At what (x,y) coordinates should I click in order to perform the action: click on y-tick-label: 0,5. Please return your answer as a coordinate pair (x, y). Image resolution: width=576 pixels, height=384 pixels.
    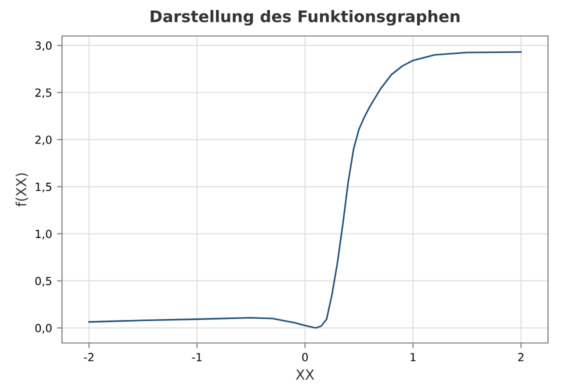
    Looking at the image, I should click on (43, 281).